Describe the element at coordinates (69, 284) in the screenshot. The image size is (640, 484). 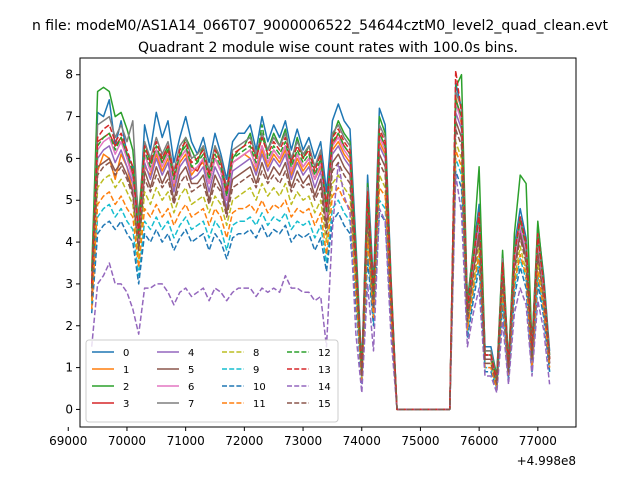
I see `y-tick-label: 3` at that location.